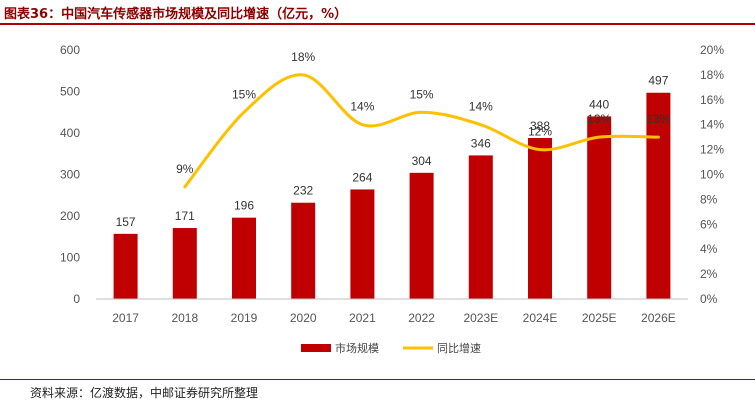 This screenshot has width=755, height=403. Describe the element at coordinates (176, 14) in the screenshot. I see `chart-title: 图表36：中国汽车传感器市场规模及同比增速（亿元，%）` at that location.